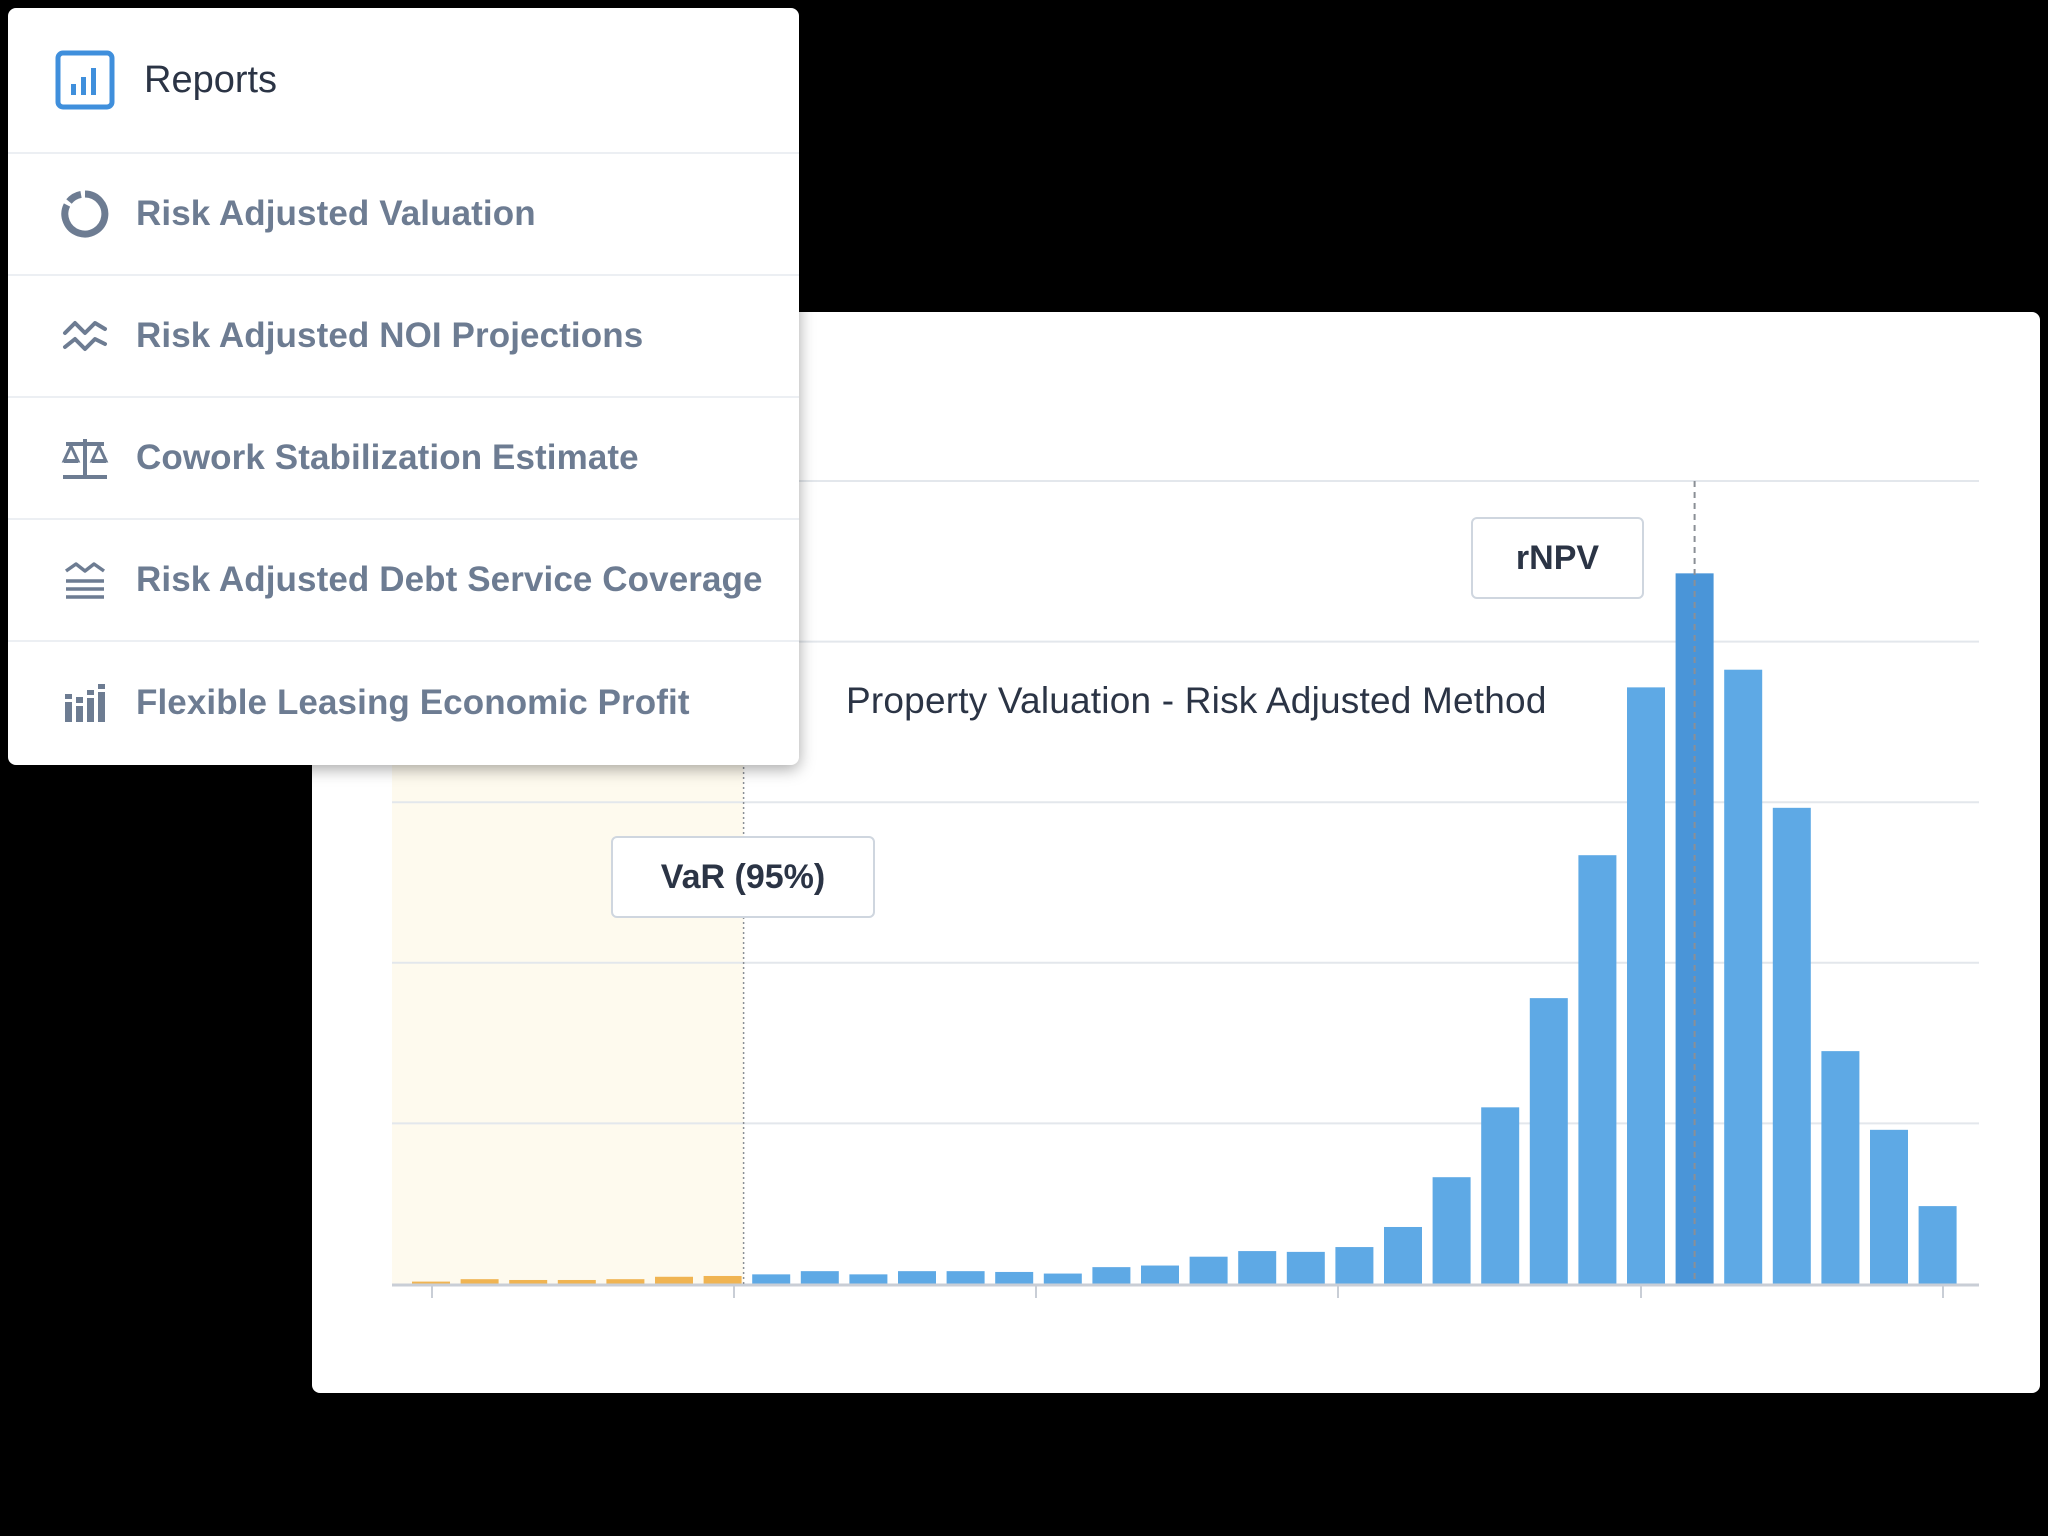 The width and height of the screenshot is (2048, 1536). I want to click on menu-item-risk-adjusted-debt-service-coverage: Risk Adjusted Debt Service Coverage, so click(403, 581).